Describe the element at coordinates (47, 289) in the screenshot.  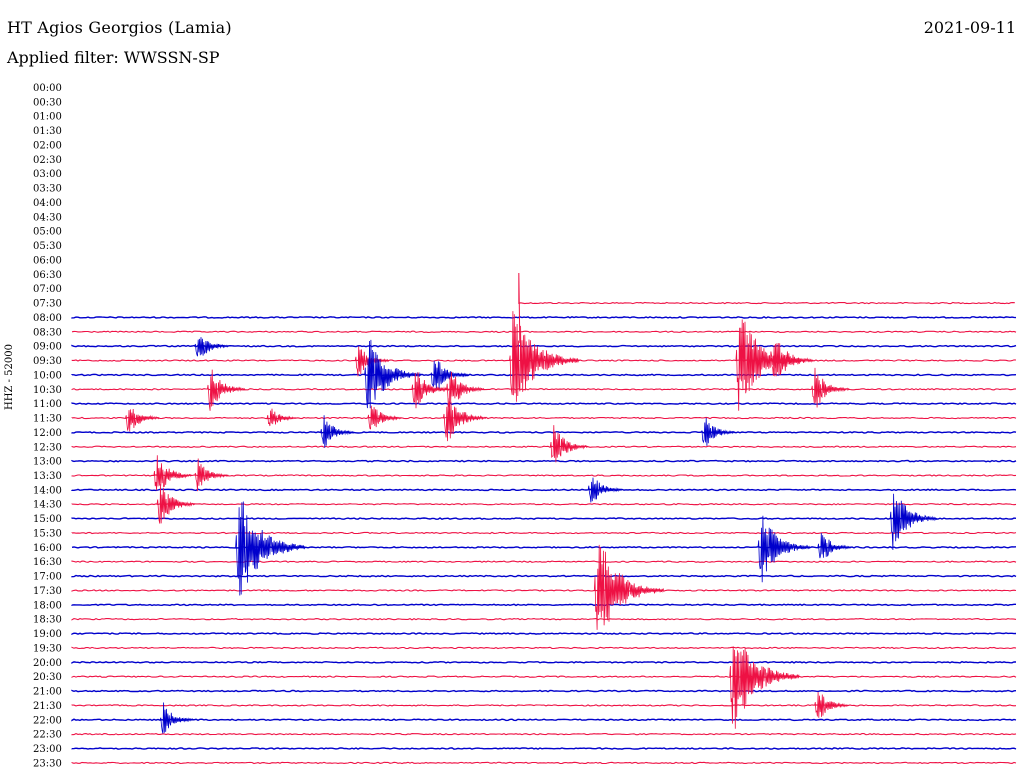
I see `row-label: 07:00` at that location.